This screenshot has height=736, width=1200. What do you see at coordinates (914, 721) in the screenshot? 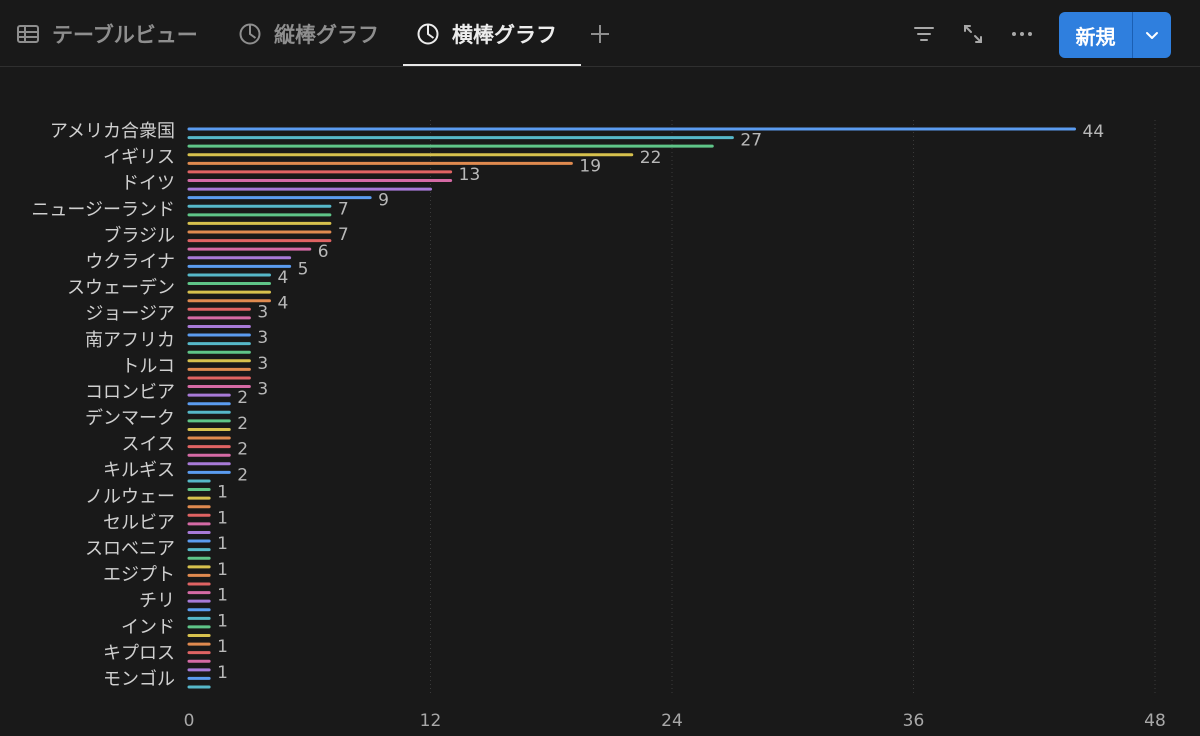
I see `x-tick-label: 36` at bounding box center [914, 721].